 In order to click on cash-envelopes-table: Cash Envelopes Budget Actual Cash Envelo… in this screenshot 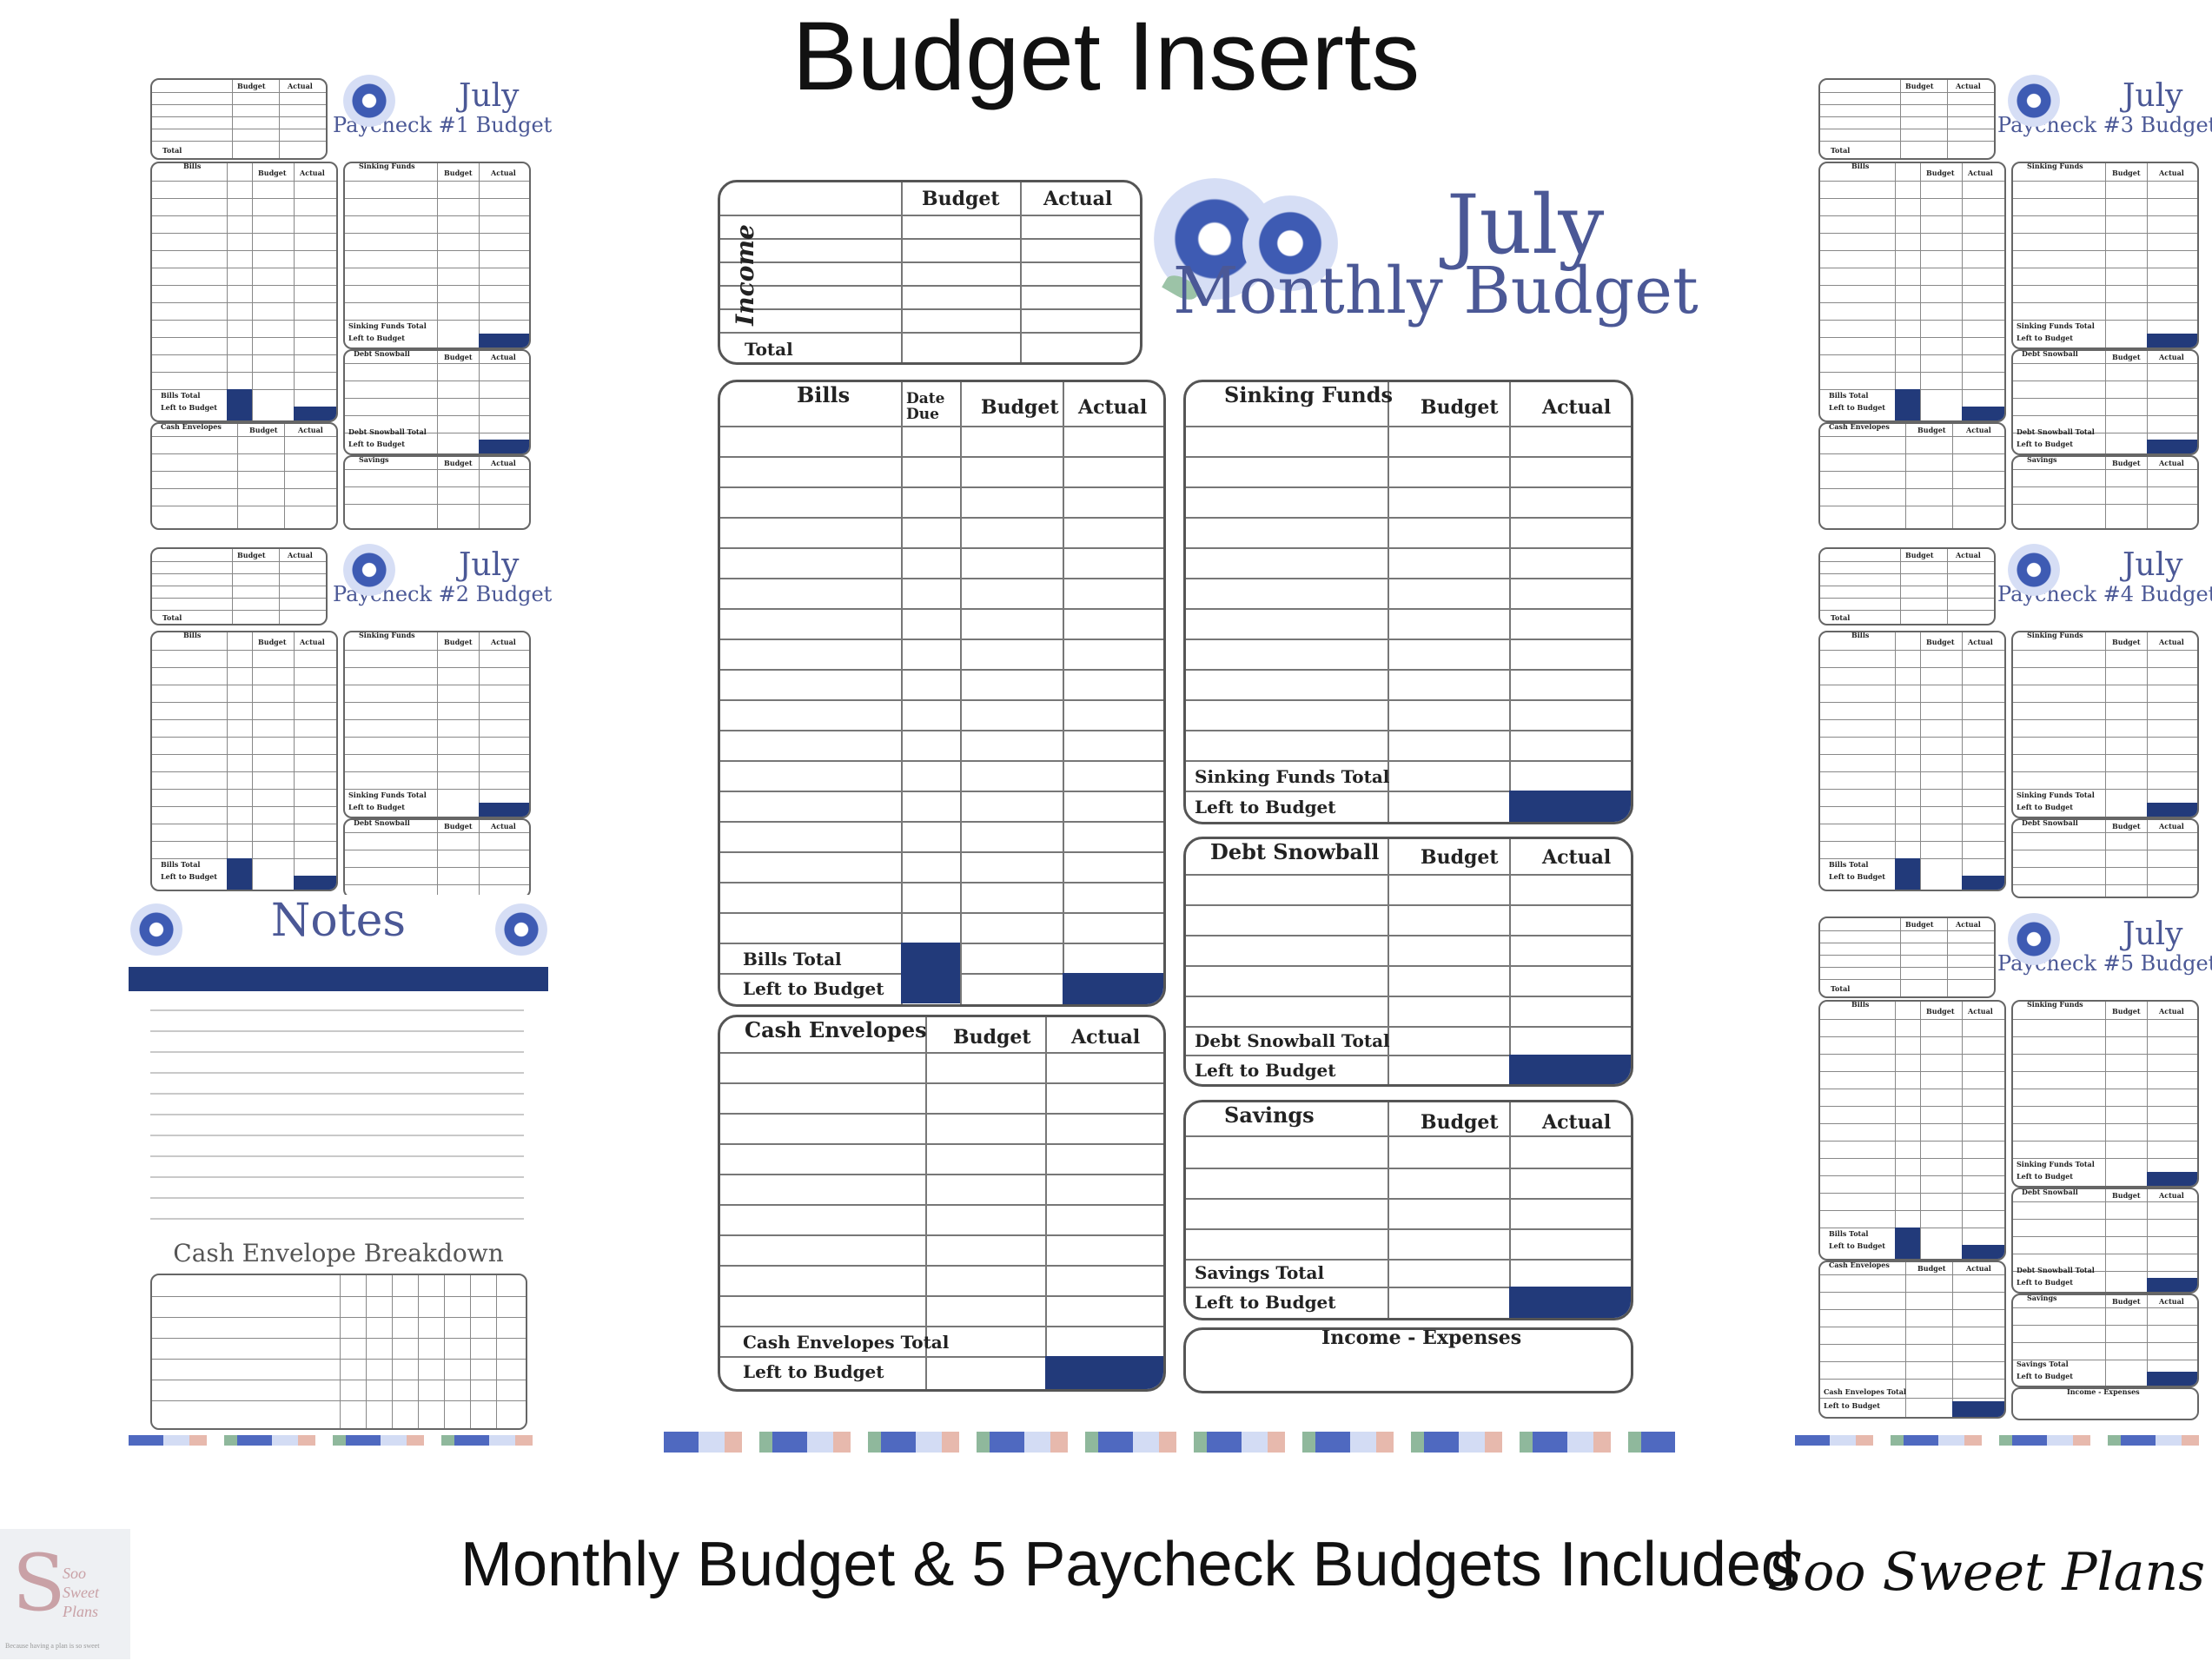, I will do `click(942, 1203)`.